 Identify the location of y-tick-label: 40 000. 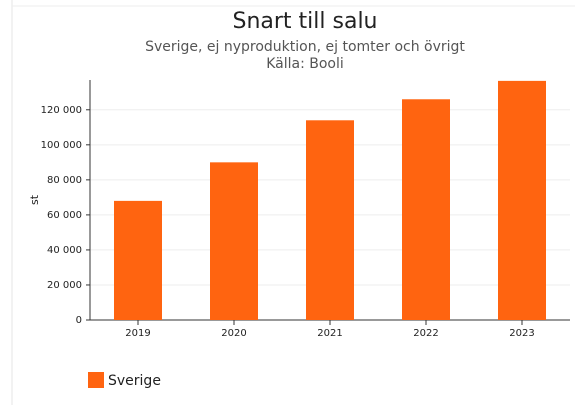
(64, 250).